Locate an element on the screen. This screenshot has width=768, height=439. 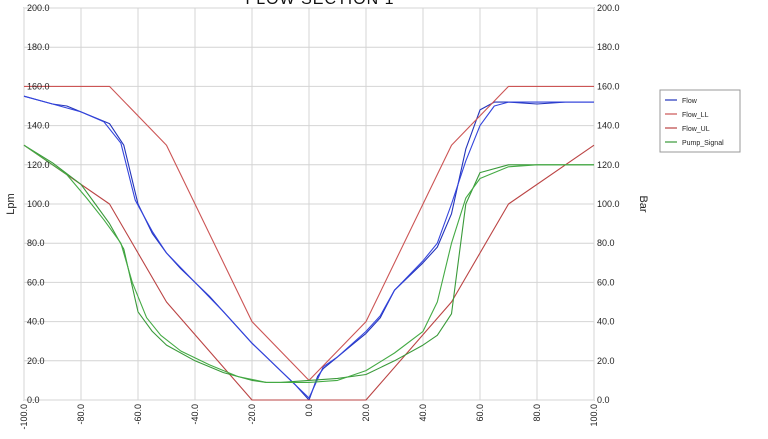
legend: Flow Flow_LL Flow_UL Pump_Signal is located at coordinates (700, 121).